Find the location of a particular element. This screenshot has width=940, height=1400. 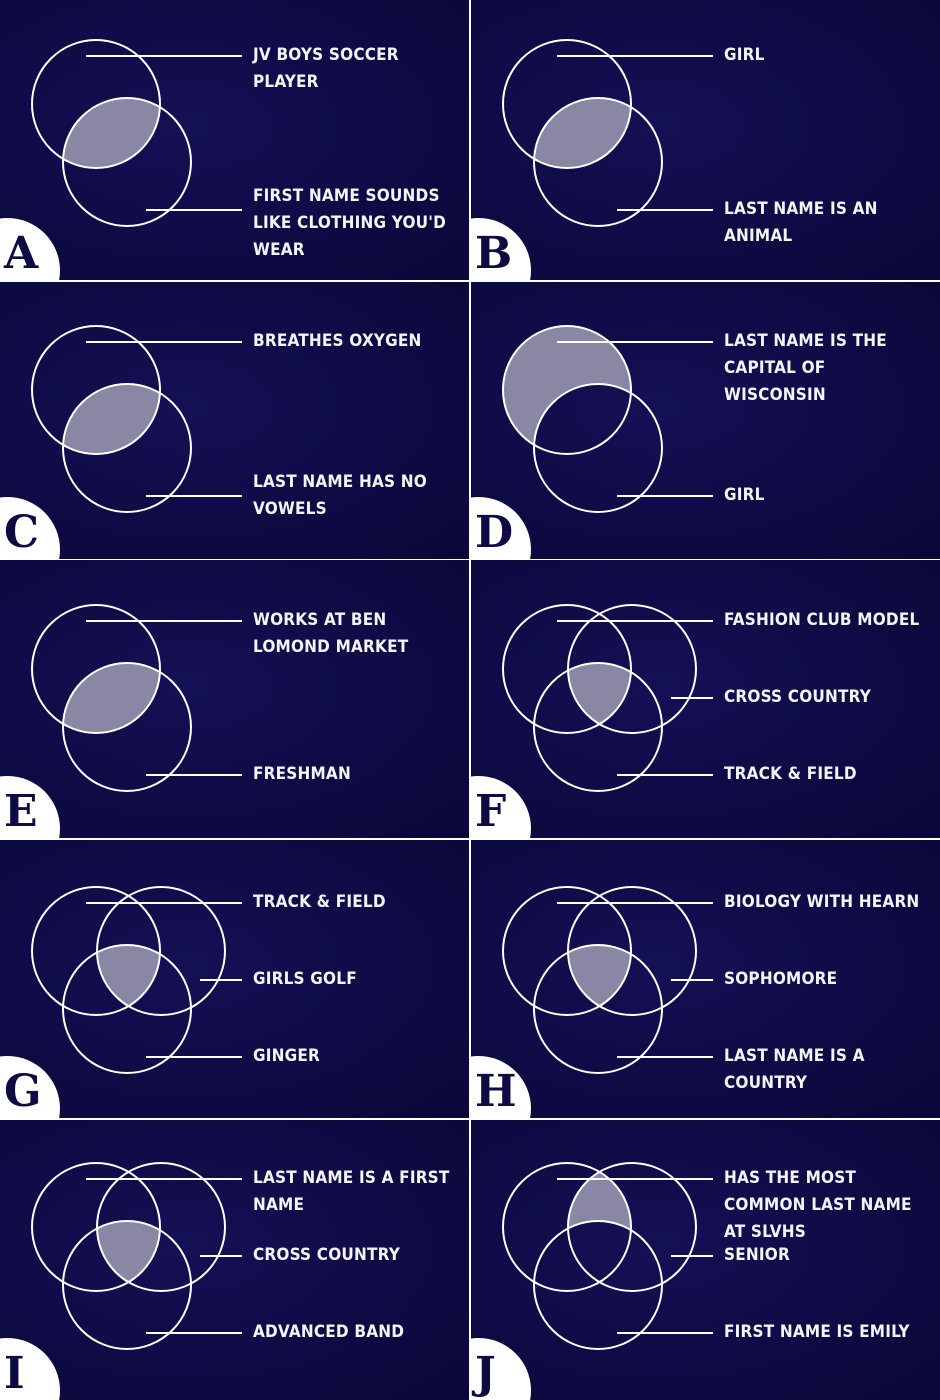

panel-letter: H is located at coordinates (496, 1091).